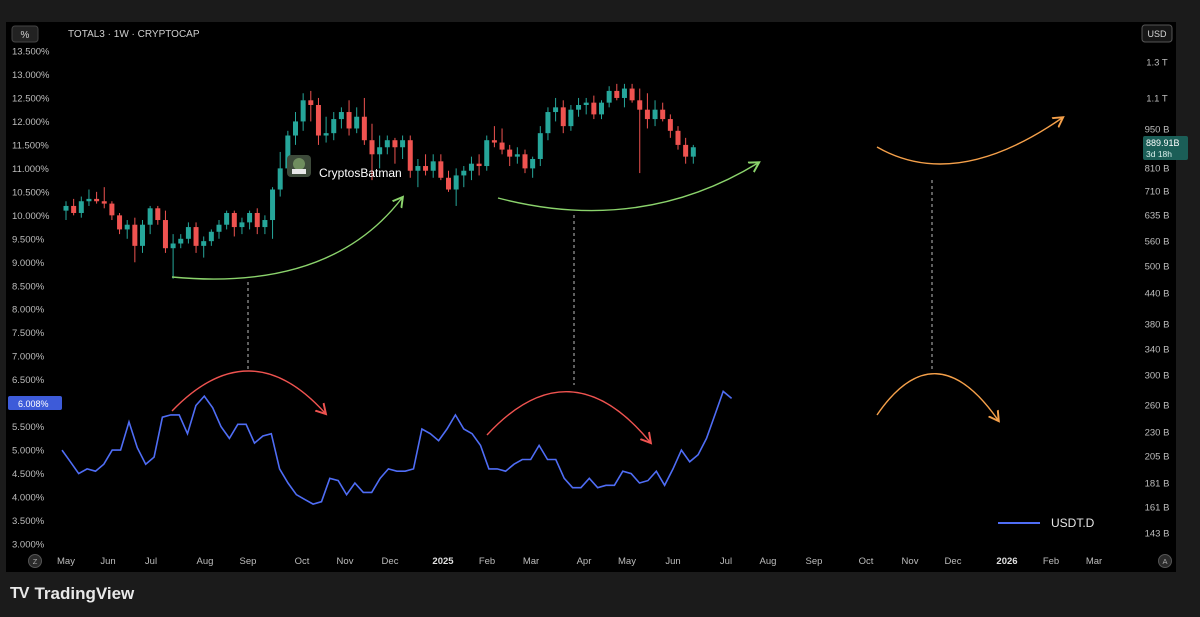  I want to click on percent-scale-button, so click(25, 34).